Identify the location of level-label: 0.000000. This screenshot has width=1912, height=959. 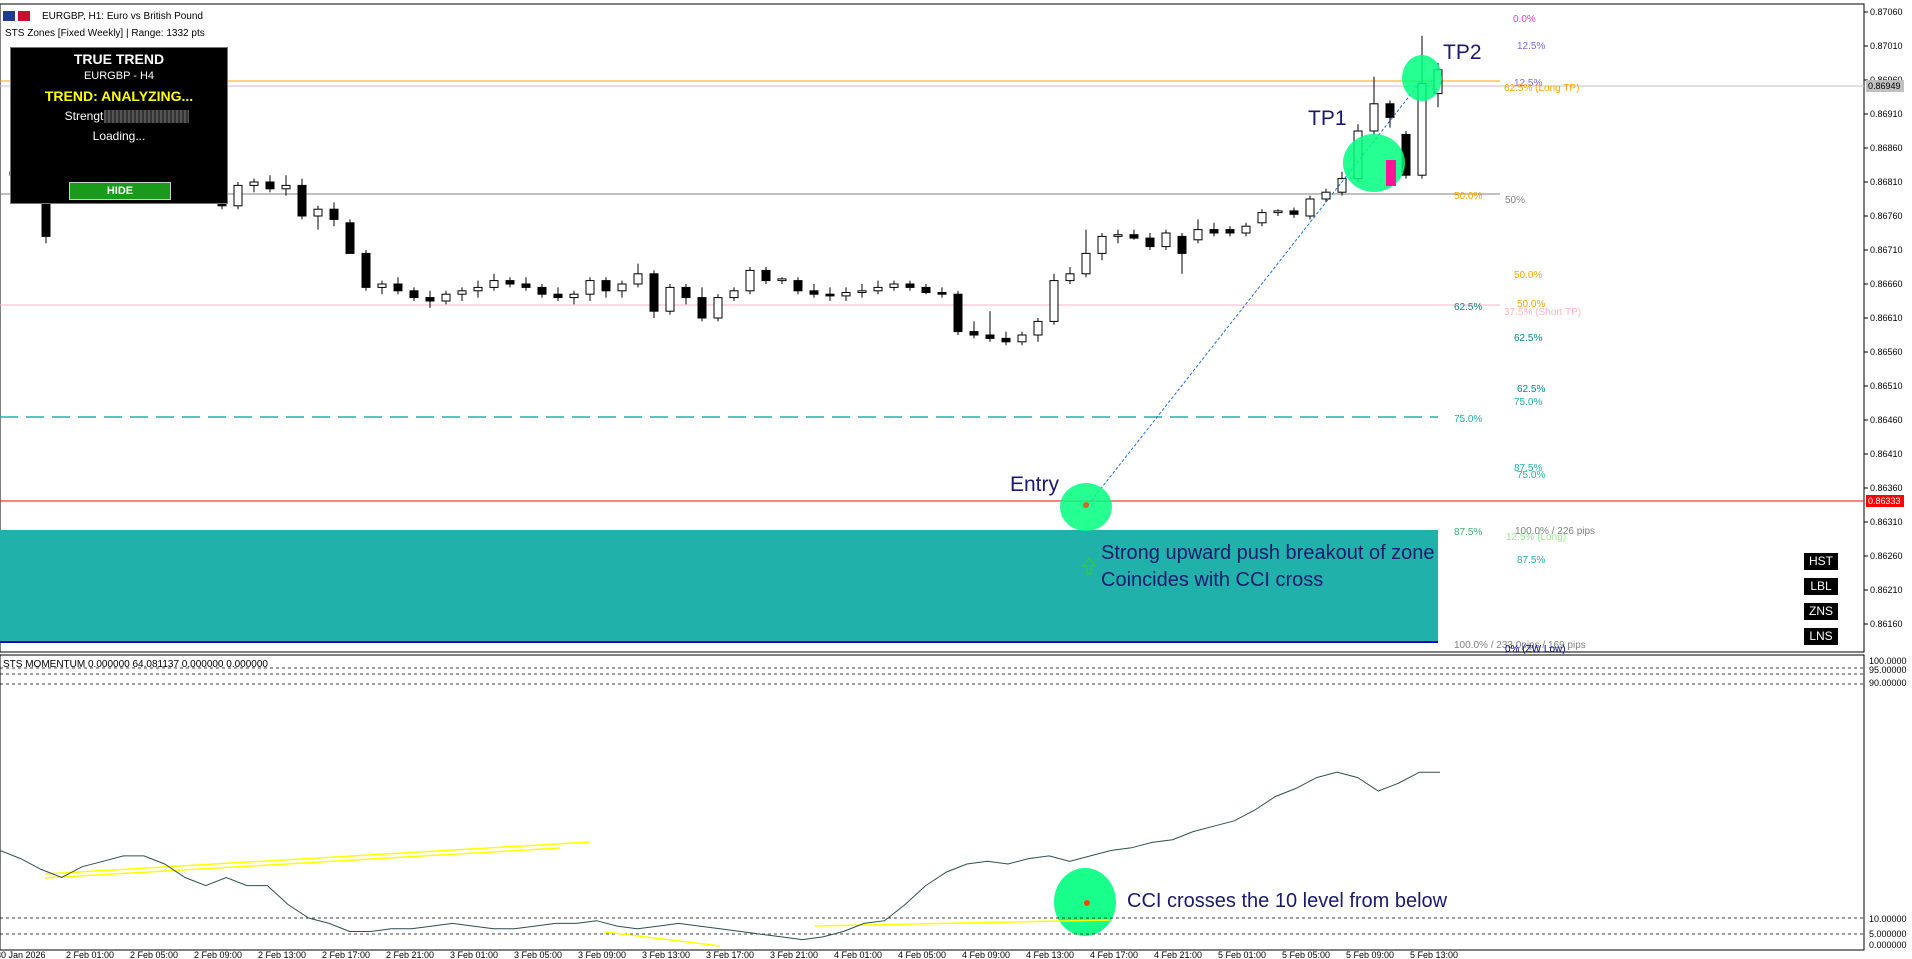
(1888, 945).